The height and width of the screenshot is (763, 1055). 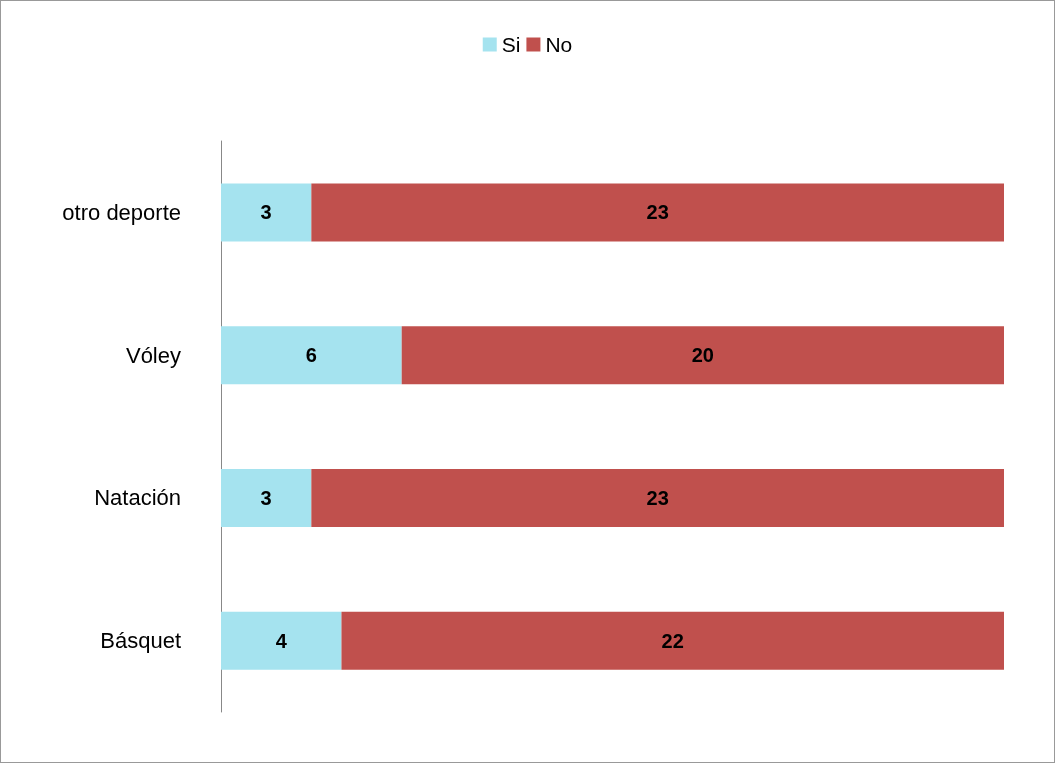 I want to click on data-label: 22, so click(x=672, y=640).